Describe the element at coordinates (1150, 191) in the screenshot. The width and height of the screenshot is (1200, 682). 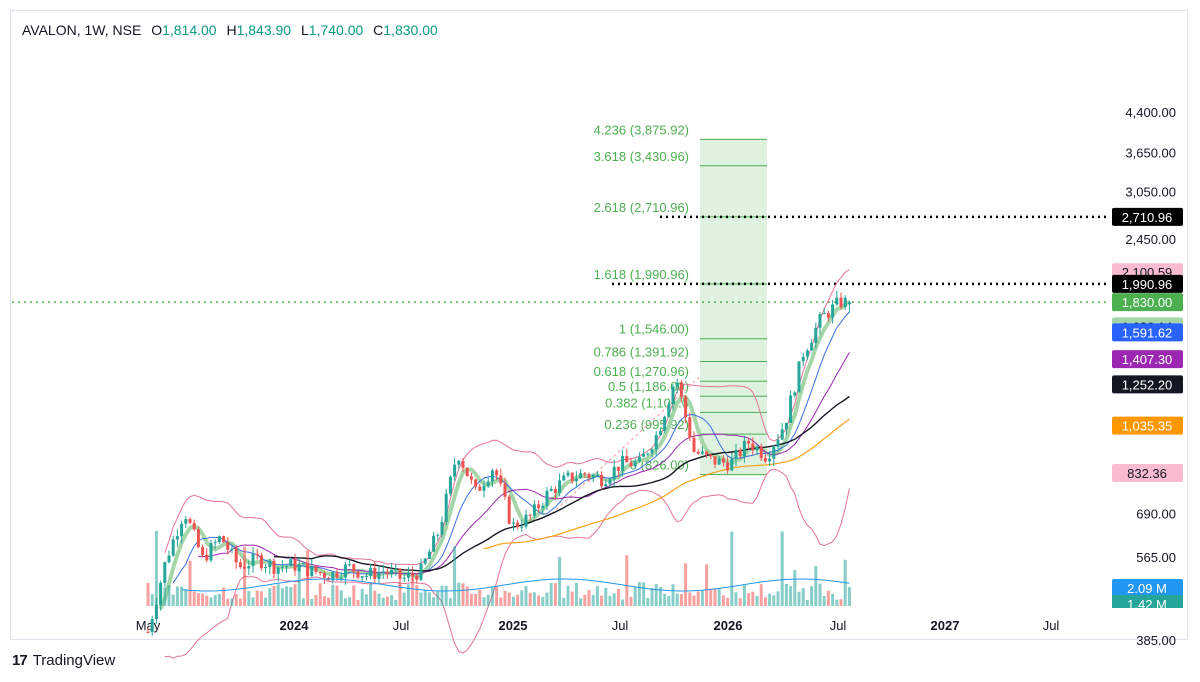
I see `y-tick-label: 3,050.00` at that location.